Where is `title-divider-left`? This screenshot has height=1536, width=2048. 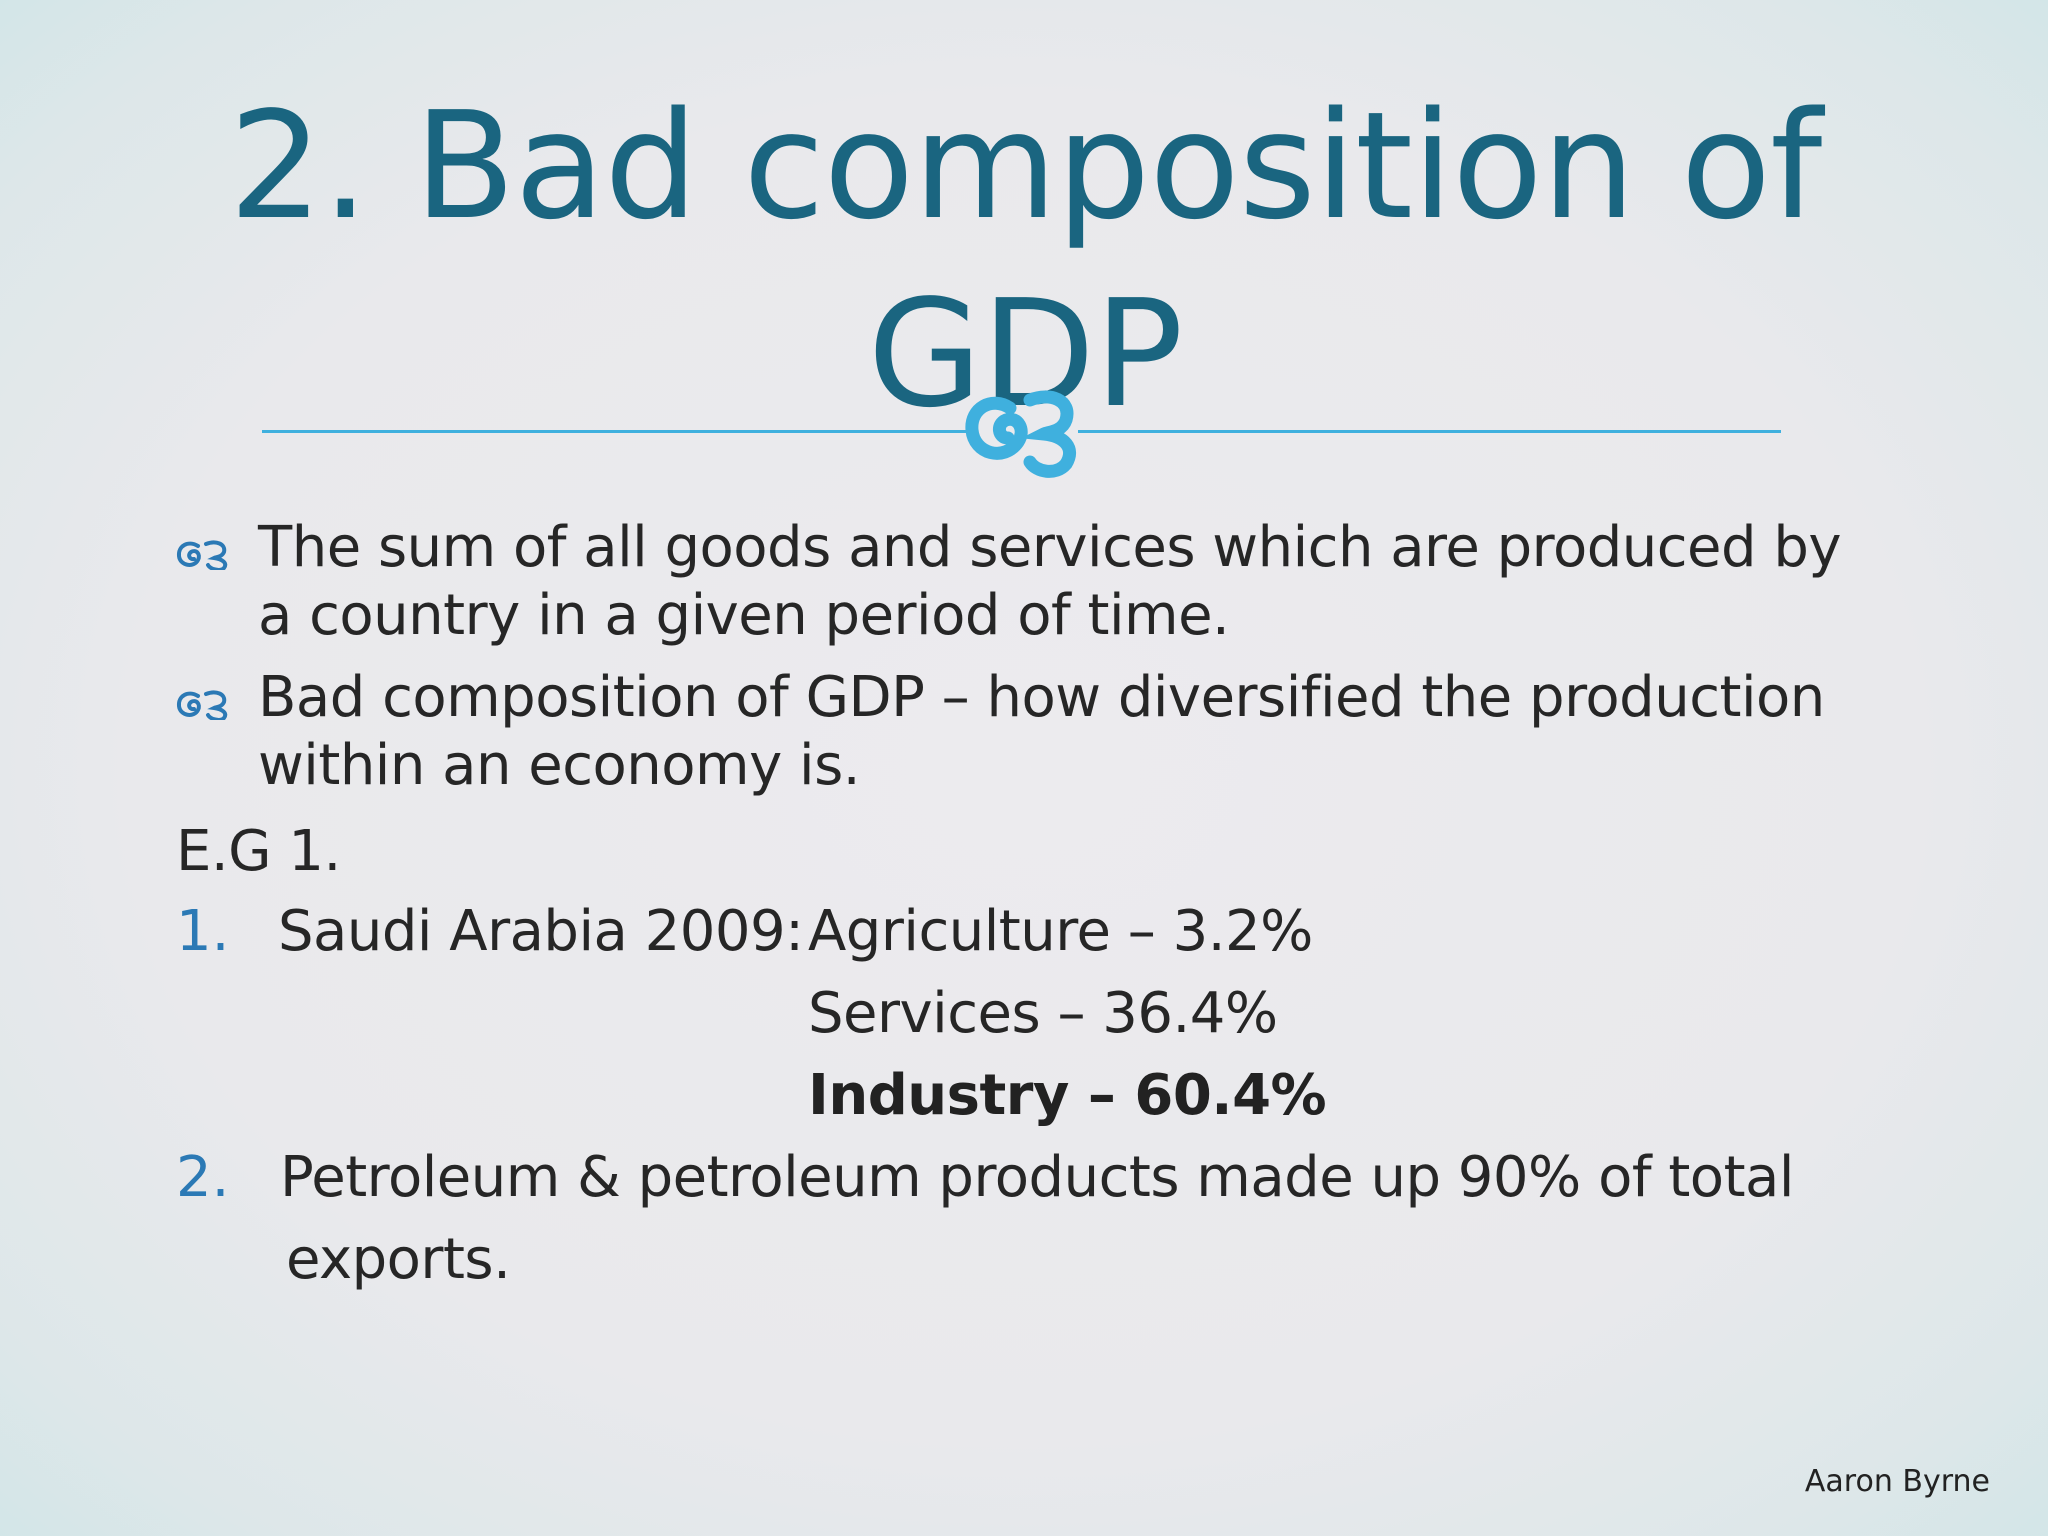 title-divider-left is located at coordinates (617, 431).